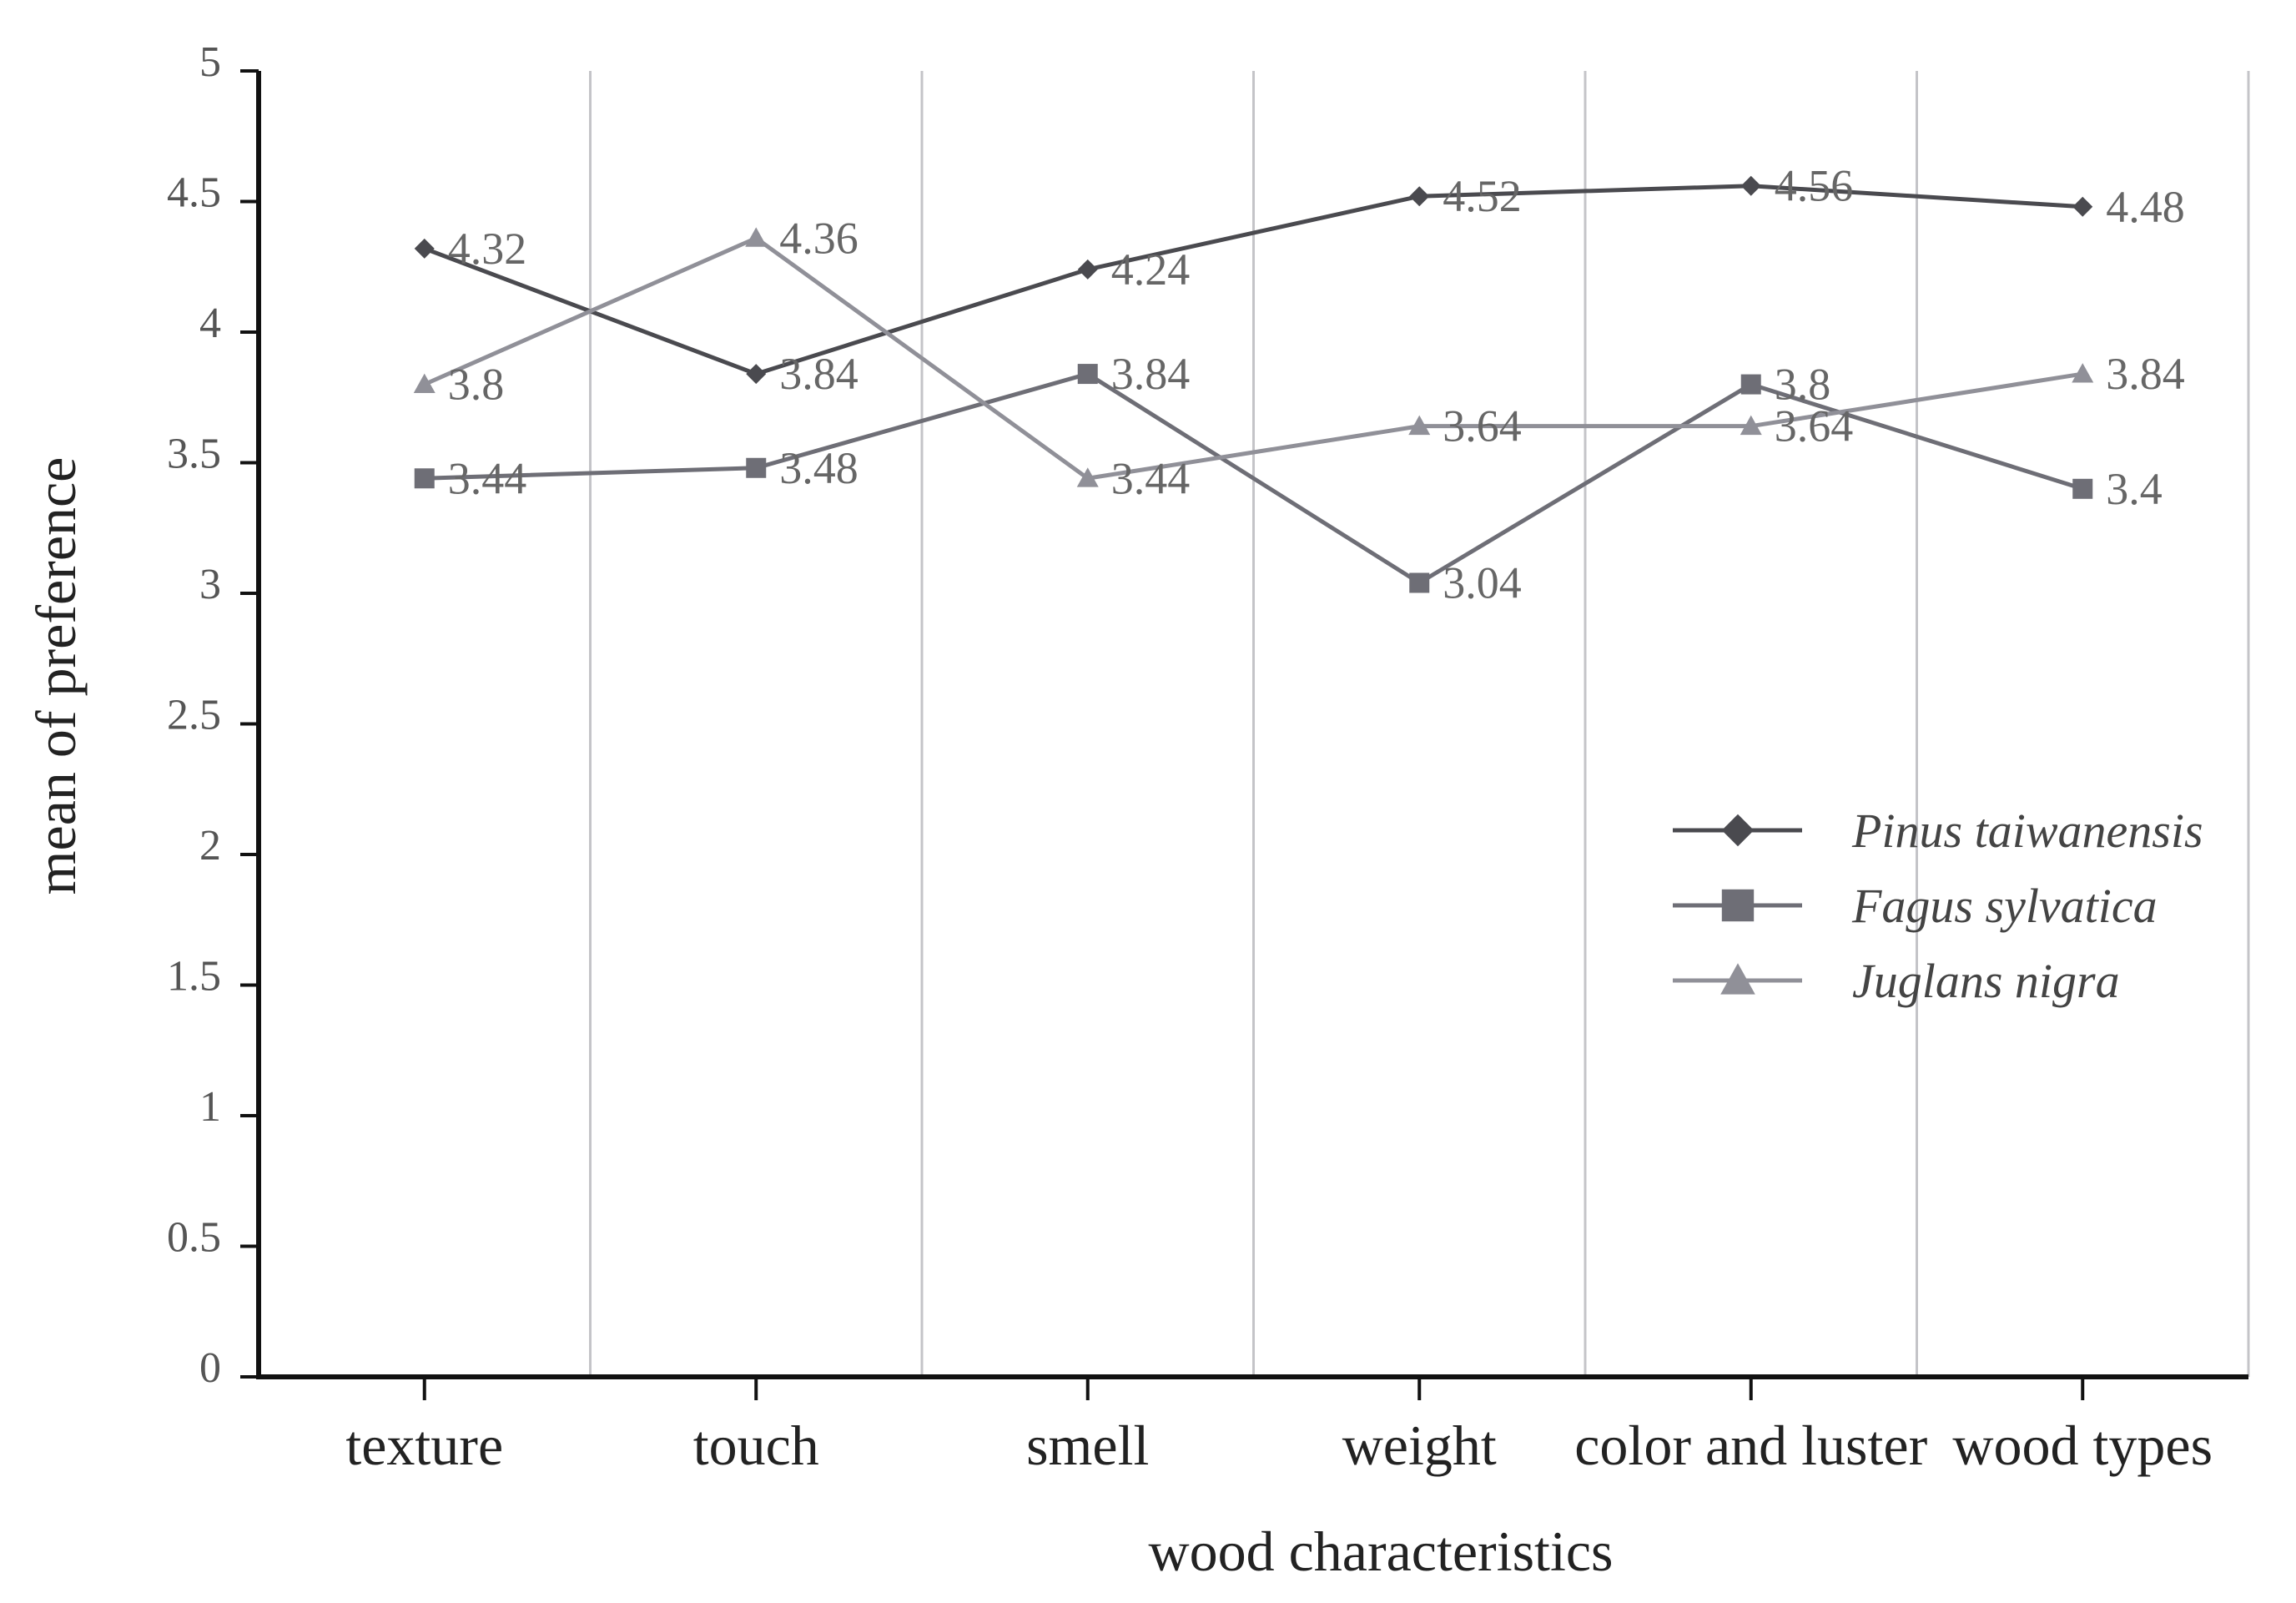  What do you see at coordinates (1482, 196) in the screenshot?
I see `data-label: 4.52` at bounding box center [1482, 196].